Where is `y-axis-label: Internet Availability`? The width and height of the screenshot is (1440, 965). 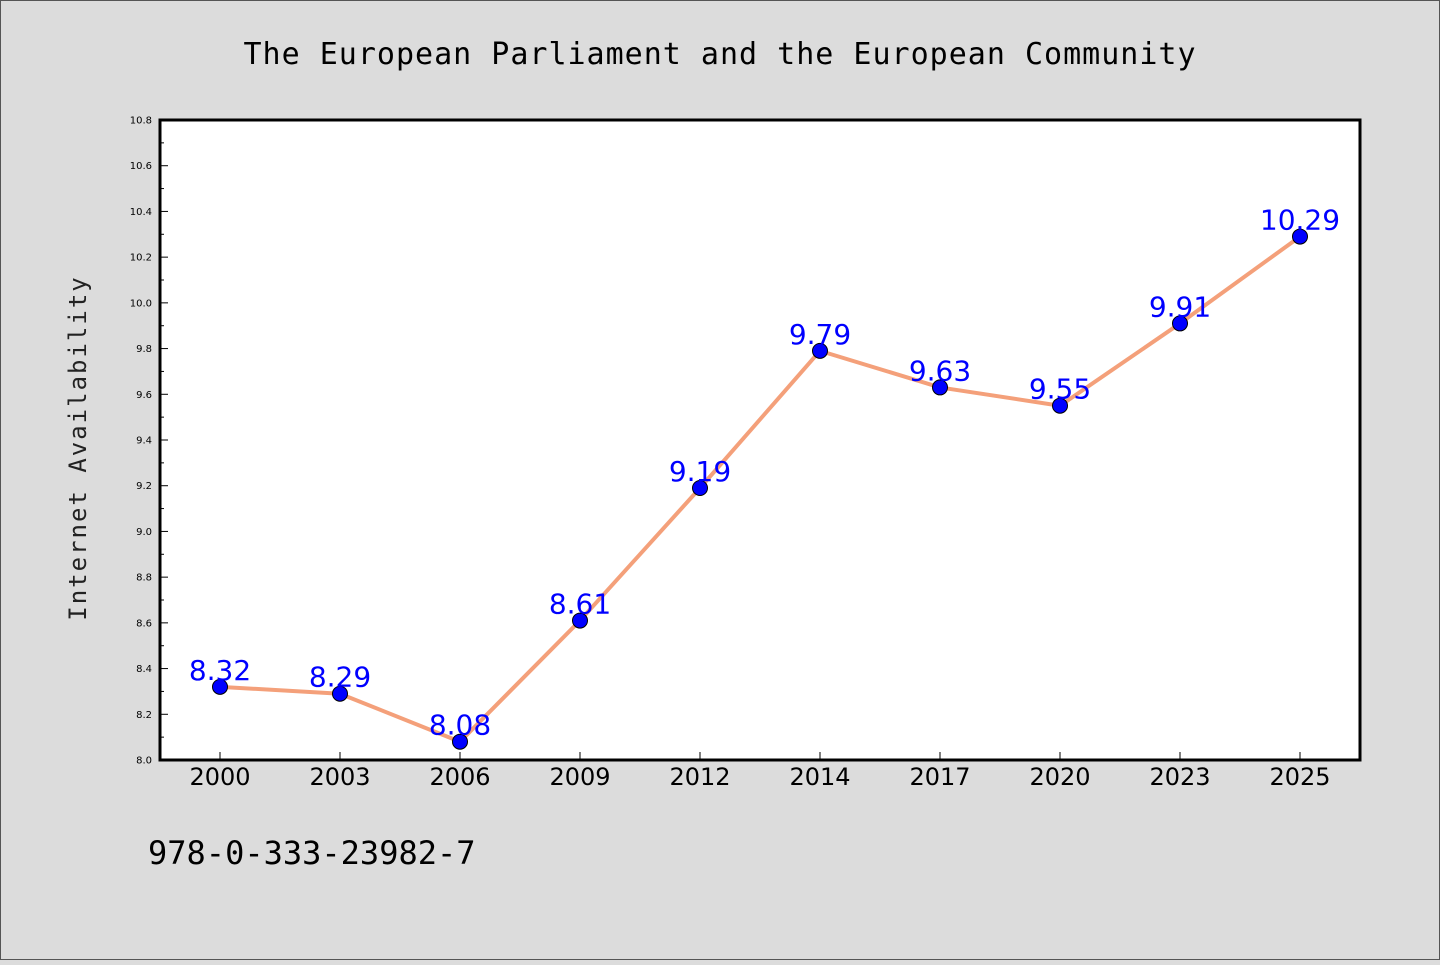
y-axis-label: Internet Availability is located at coordinates (78, 447).